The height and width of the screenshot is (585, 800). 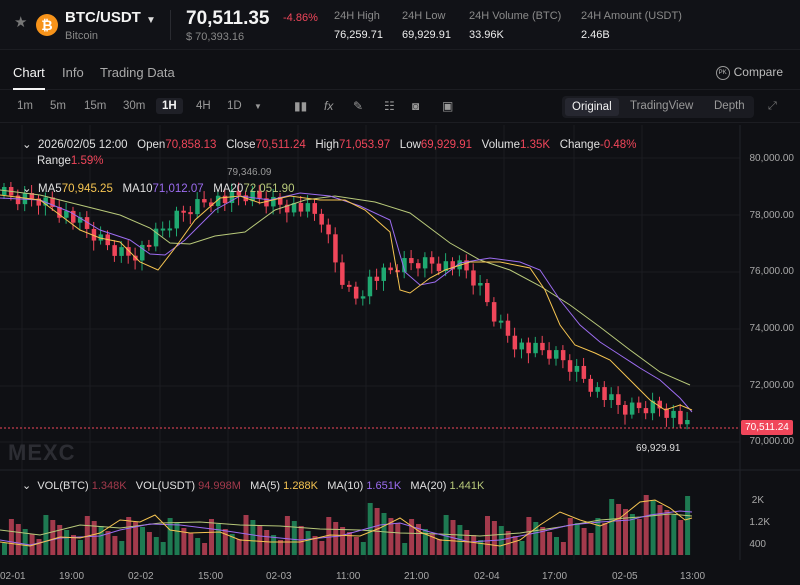 I want to click on interval-15m: 15m, so click(x=95, y=106).